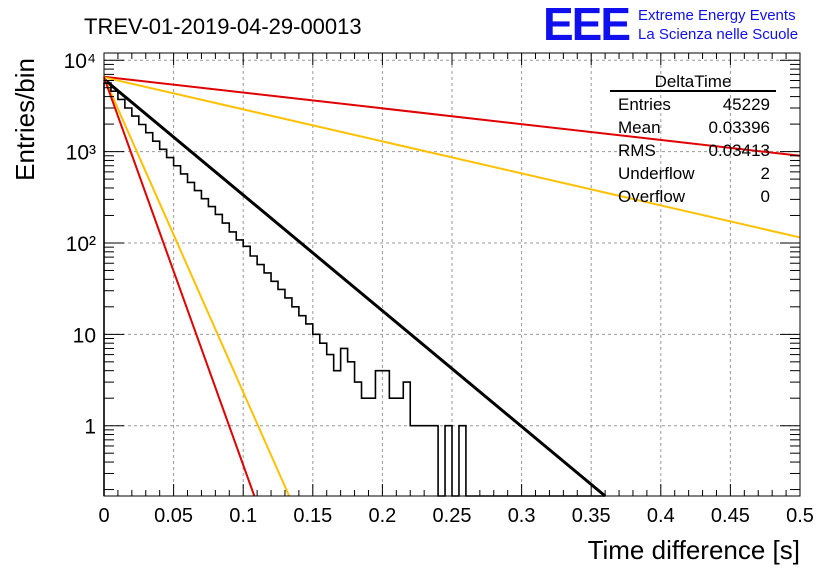 Image resolution: width=836 pixels, height=572 pixels. I want to click on stats-row-value: 0.03413, so click(739, 150).